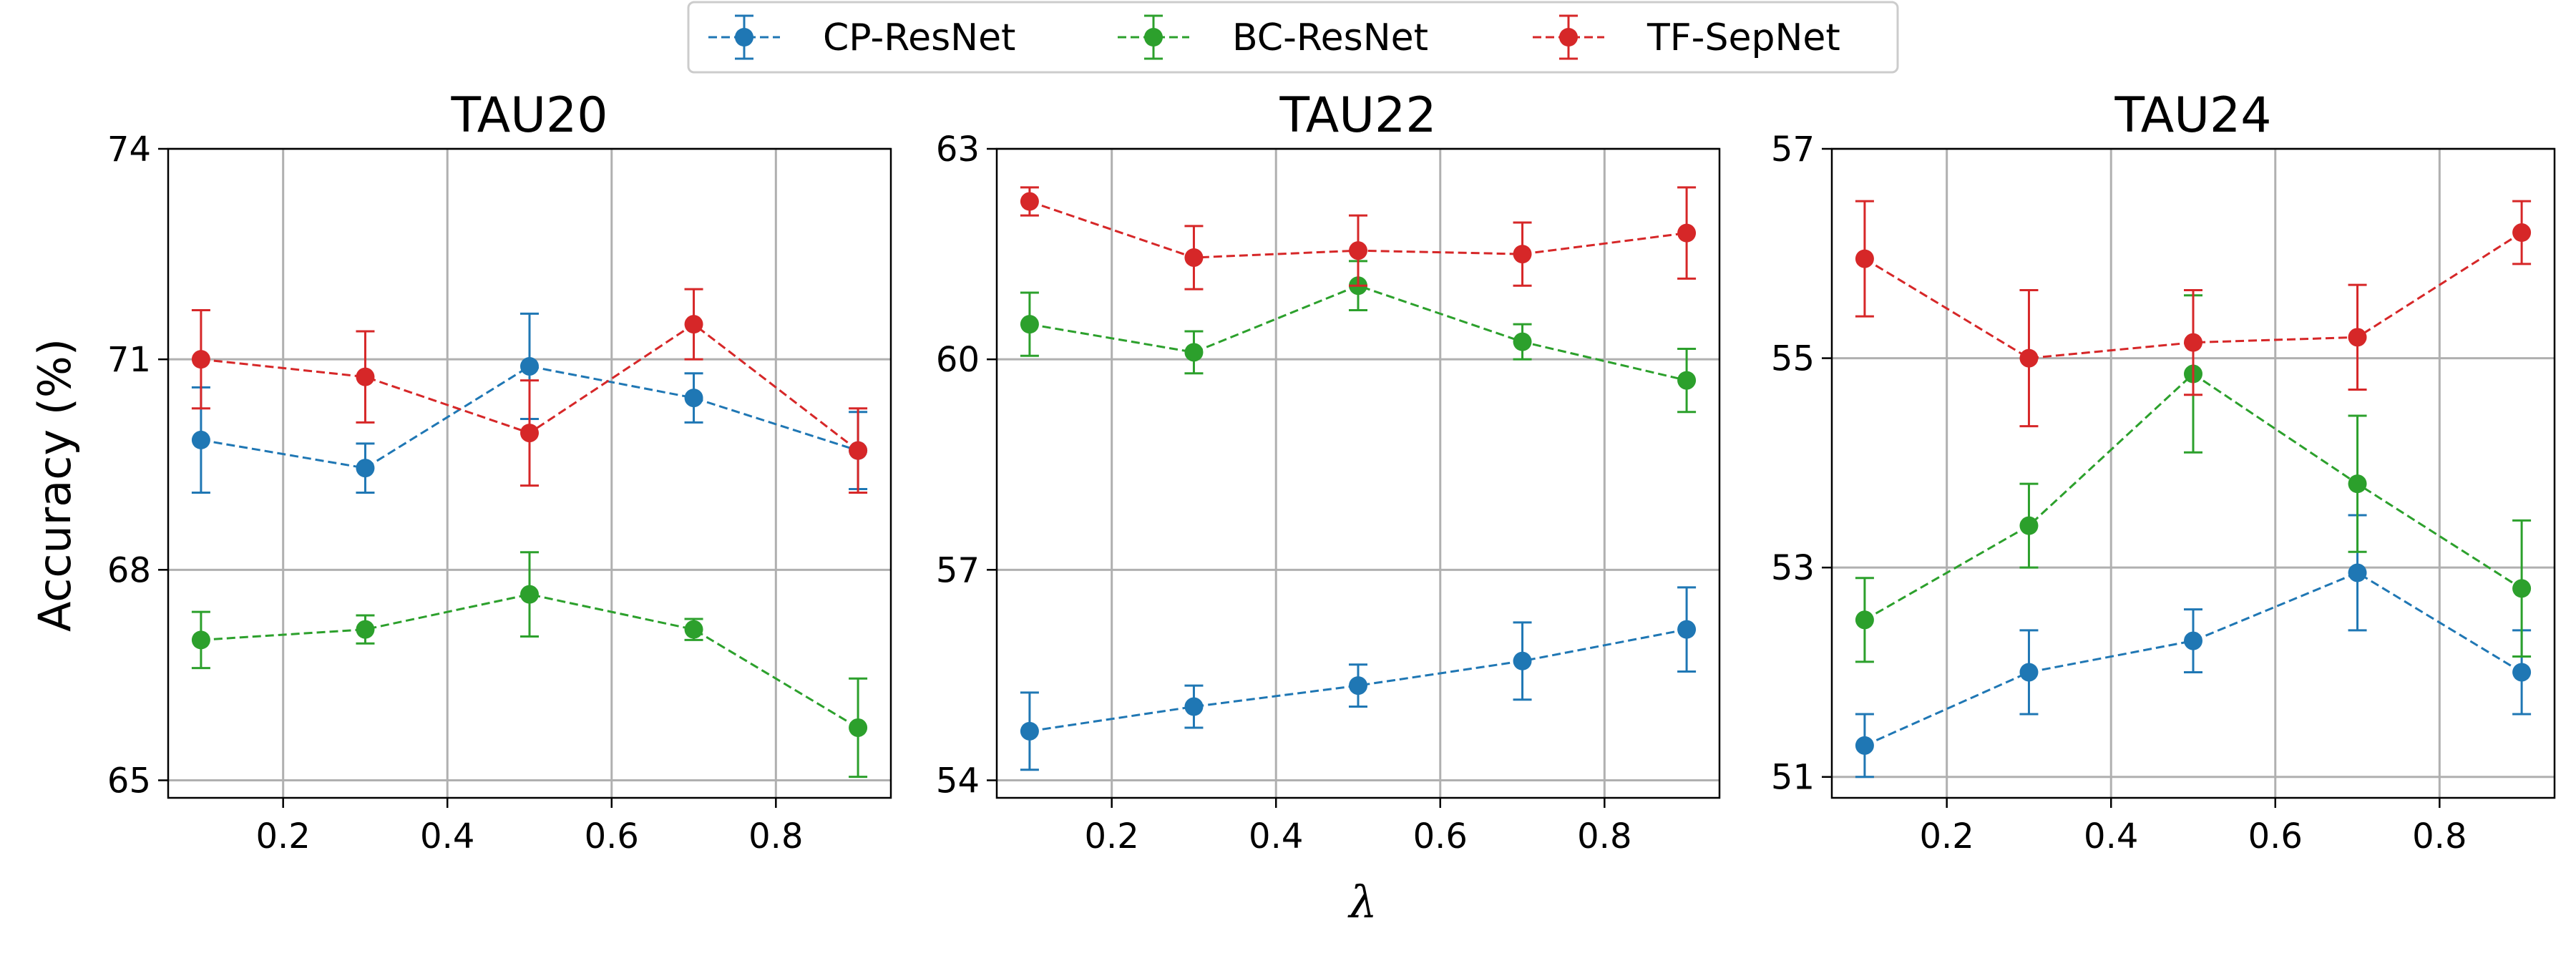 The height and width of the screenshot is (966, 2576). I want to click on panel-title: TAU24, so click(2192, 115).